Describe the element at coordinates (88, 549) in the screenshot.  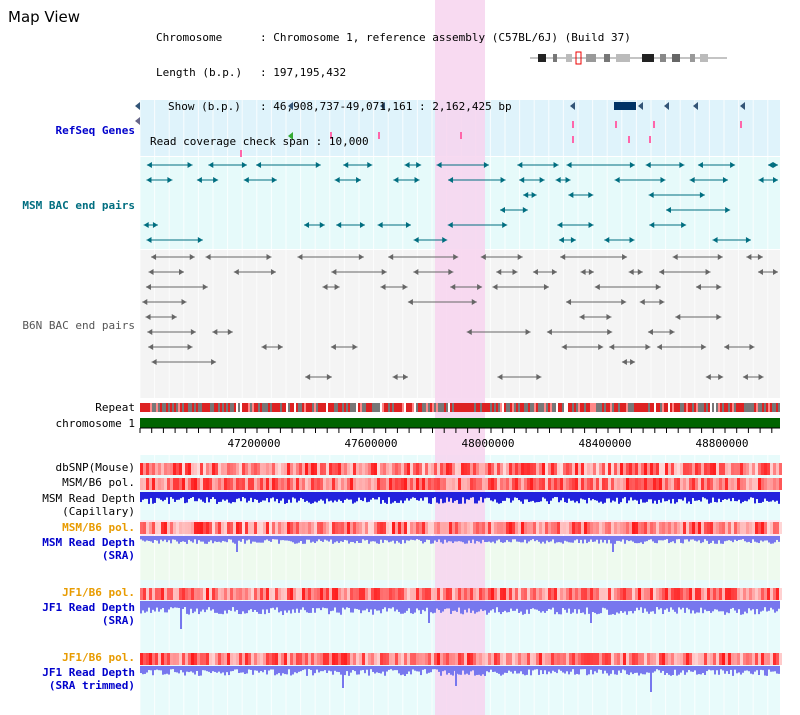
I see `track-label-msm-read-sra: MSM Read Depth (SRA)` at that location.